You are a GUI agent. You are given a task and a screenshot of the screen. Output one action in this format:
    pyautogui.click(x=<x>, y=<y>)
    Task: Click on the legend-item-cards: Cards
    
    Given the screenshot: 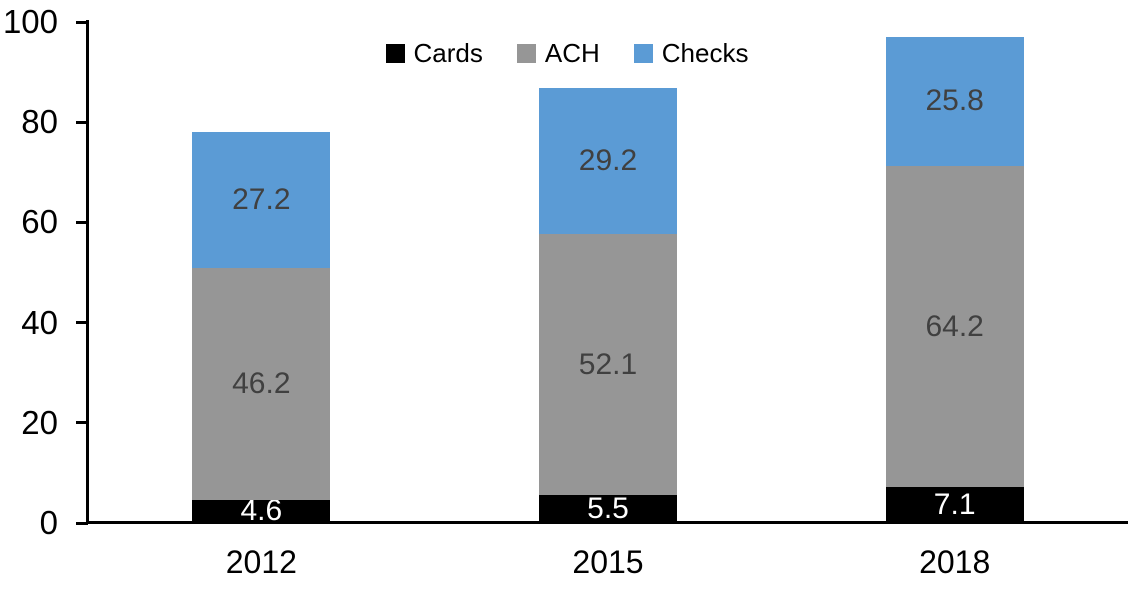 What is the action you would take?
    pyautogui.click(x=434, y=53)
    